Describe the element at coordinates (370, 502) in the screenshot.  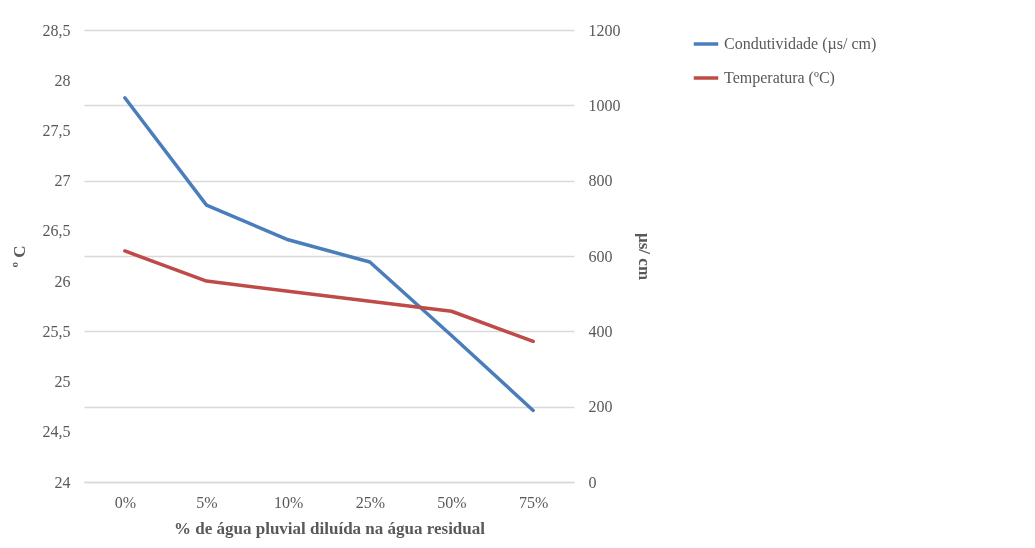
I see `x-tick-label: 25%` at that location.